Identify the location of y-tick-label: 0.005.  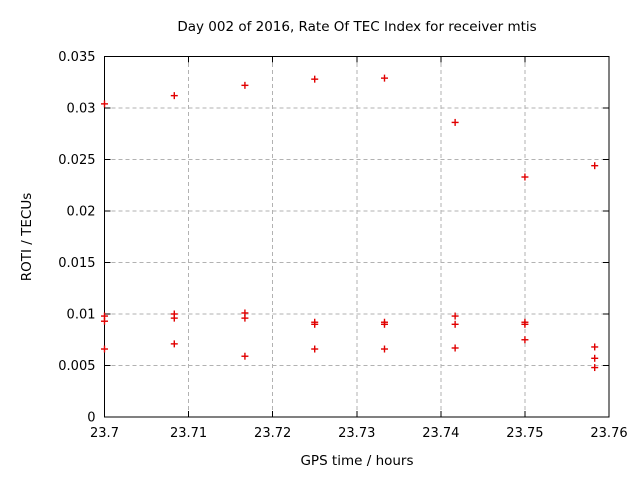
(76, 366).